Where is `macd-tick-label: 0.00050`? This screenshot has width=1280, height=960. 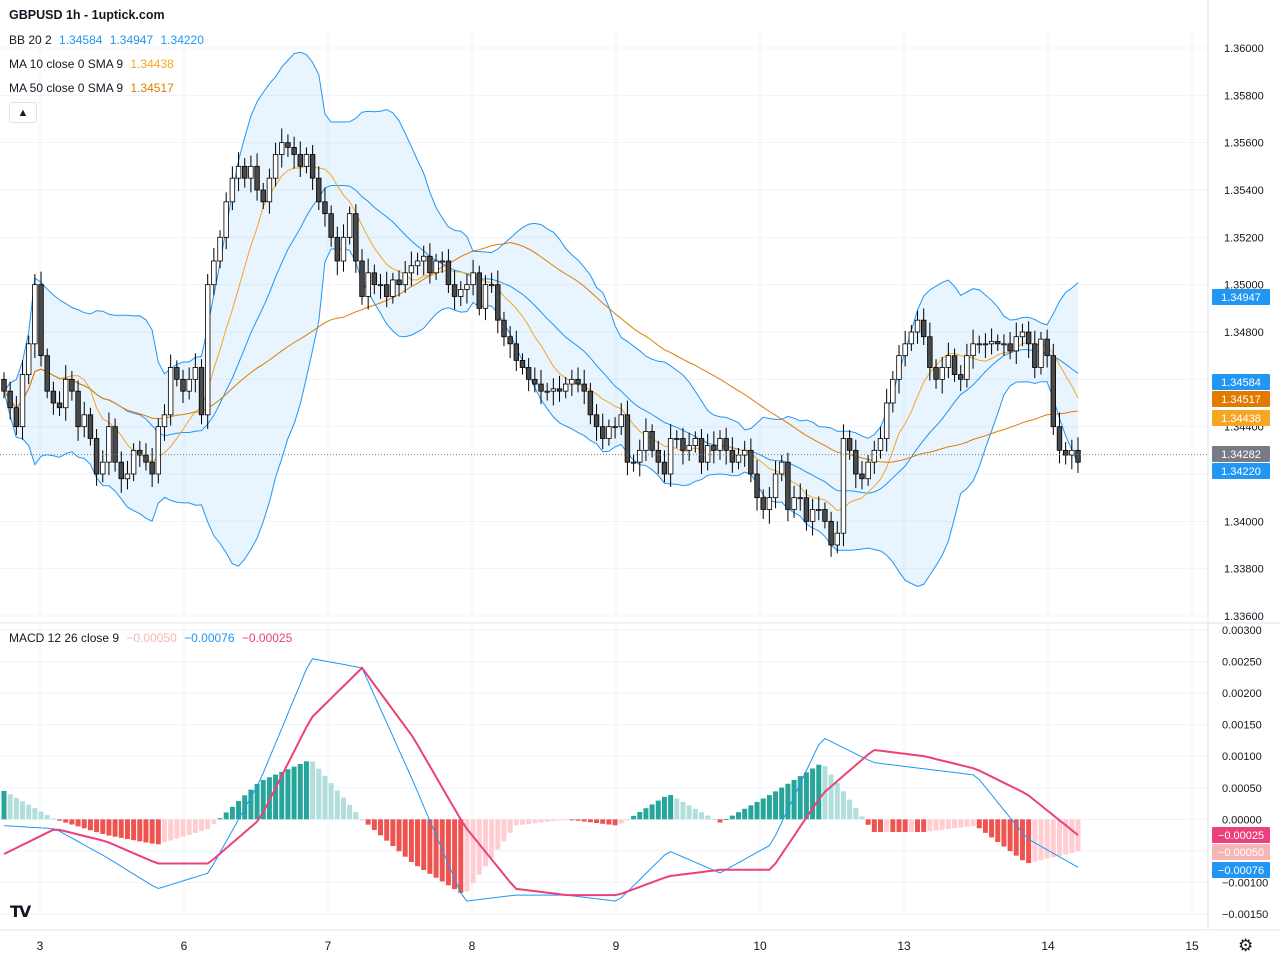 macd-tick-label: 0.00050 is located at coordinates (1242, 789).